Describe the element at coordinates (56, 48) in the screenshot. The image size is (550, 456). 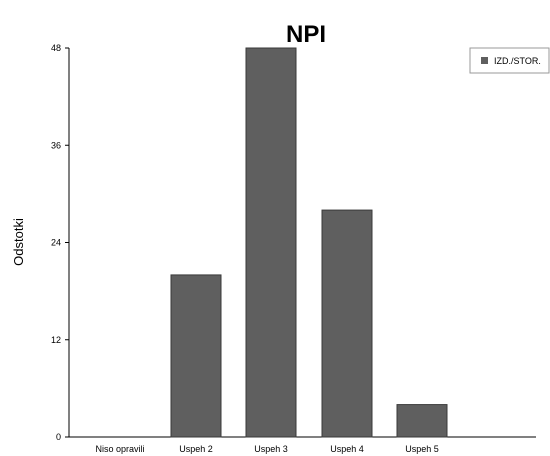
I see `y-tick-label: 48` at that location.